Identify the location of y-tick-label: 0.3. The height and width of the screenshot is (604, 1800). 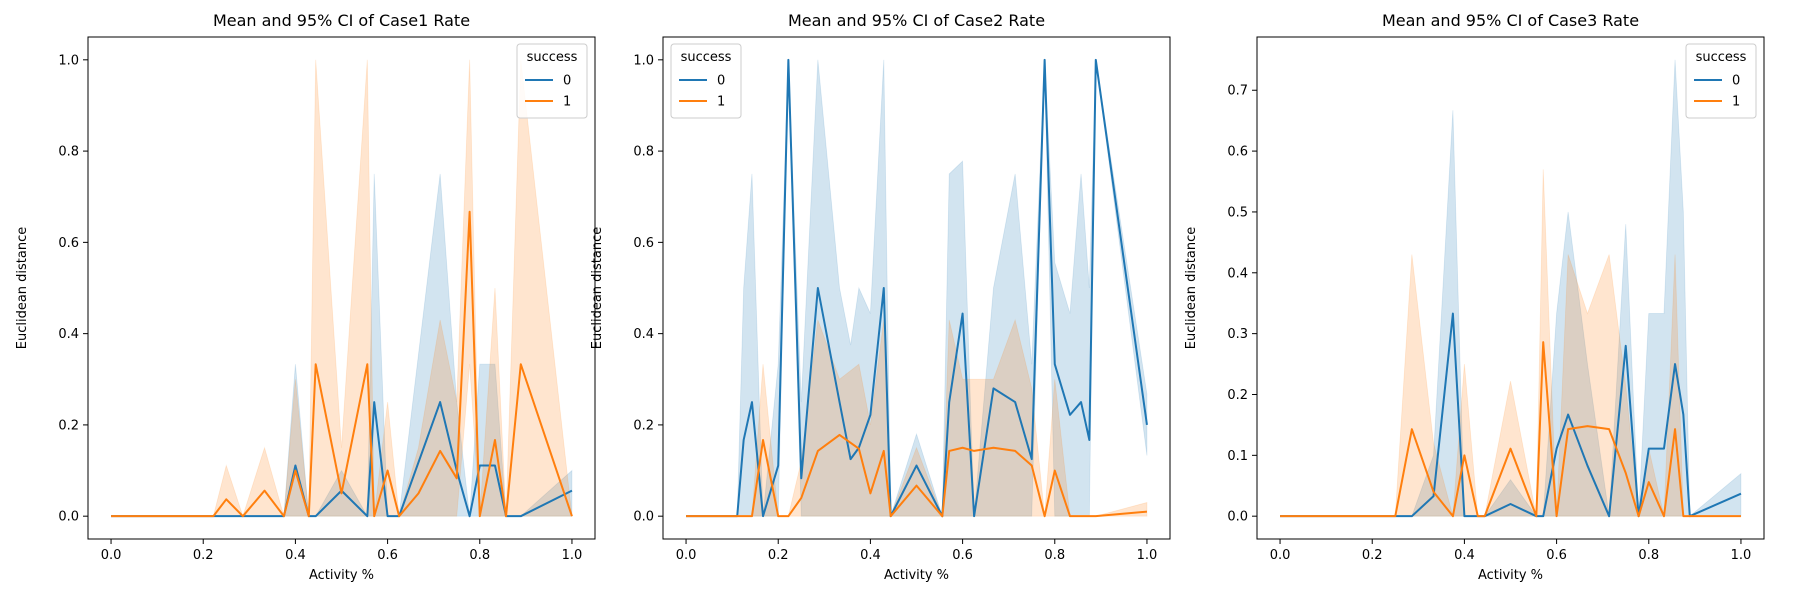
(1237, 334).